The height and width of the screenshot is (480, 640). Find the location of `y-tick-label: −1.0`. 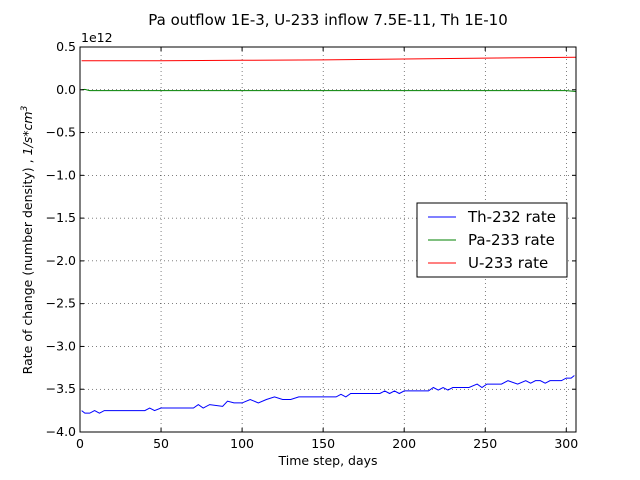

y-tick-label: −1.0 is located at coordinates (61, 174).